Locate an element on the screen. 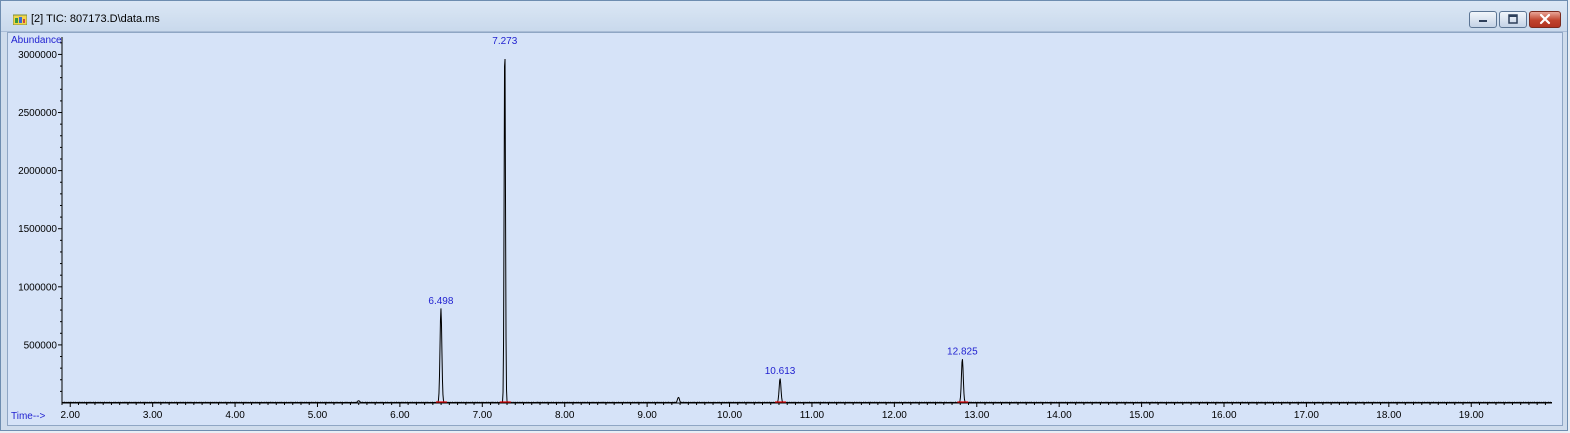 Image resolution: width=1570 pixels, height=433 pixels. x-tick-label: 16.00 is located at coordinates (1223, 415).